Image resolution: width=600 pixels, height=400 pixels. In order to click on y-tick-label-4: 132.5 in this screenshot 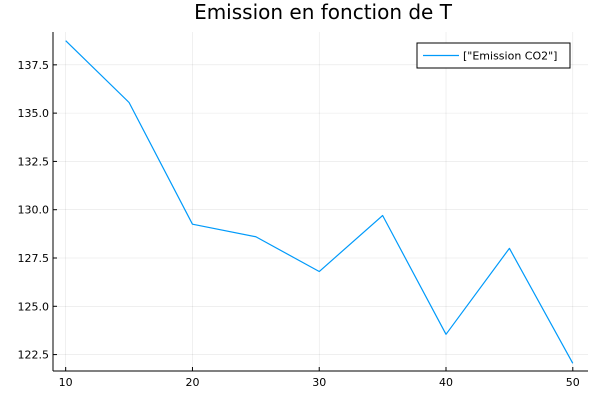, I will do `click(34, 161)`.